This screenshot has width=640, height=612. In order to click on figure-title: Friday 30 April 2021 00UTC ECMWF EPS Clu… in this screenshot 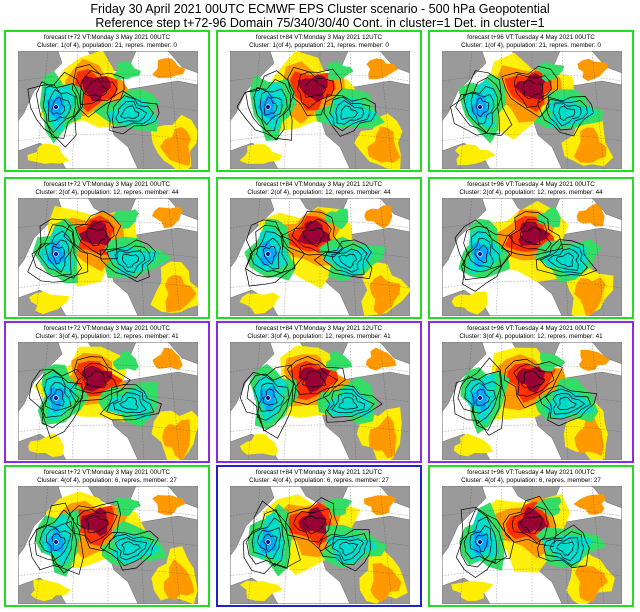, I will do `click(320, 9)`.